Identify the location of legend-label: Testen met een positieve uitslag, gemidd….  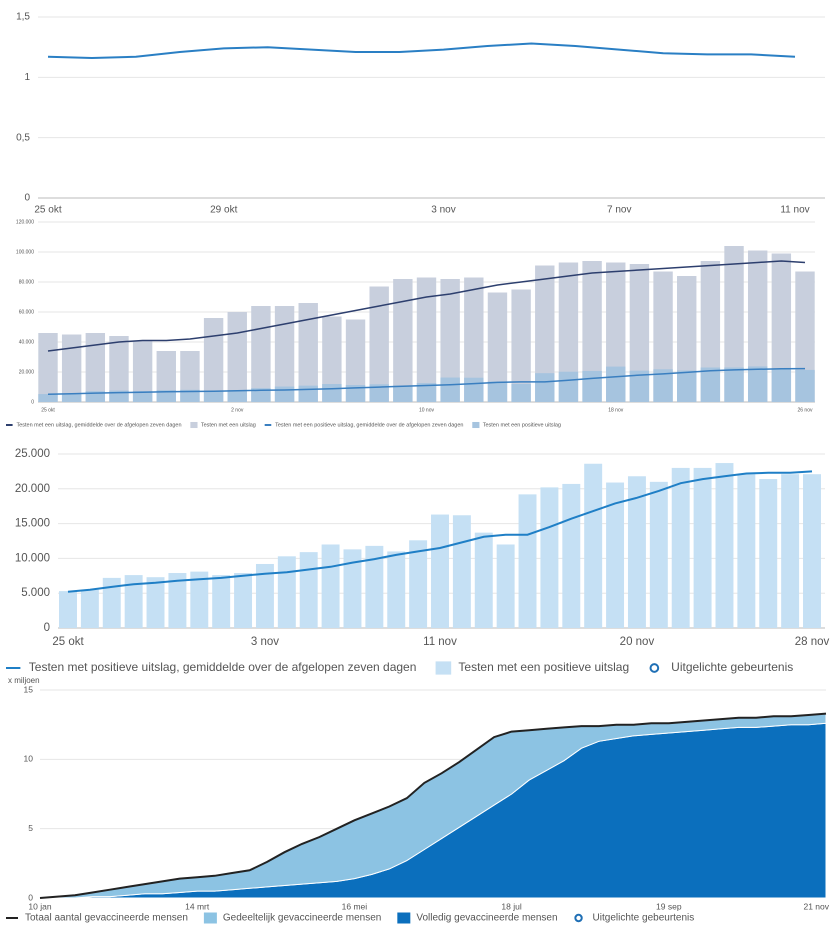
(369, 425).